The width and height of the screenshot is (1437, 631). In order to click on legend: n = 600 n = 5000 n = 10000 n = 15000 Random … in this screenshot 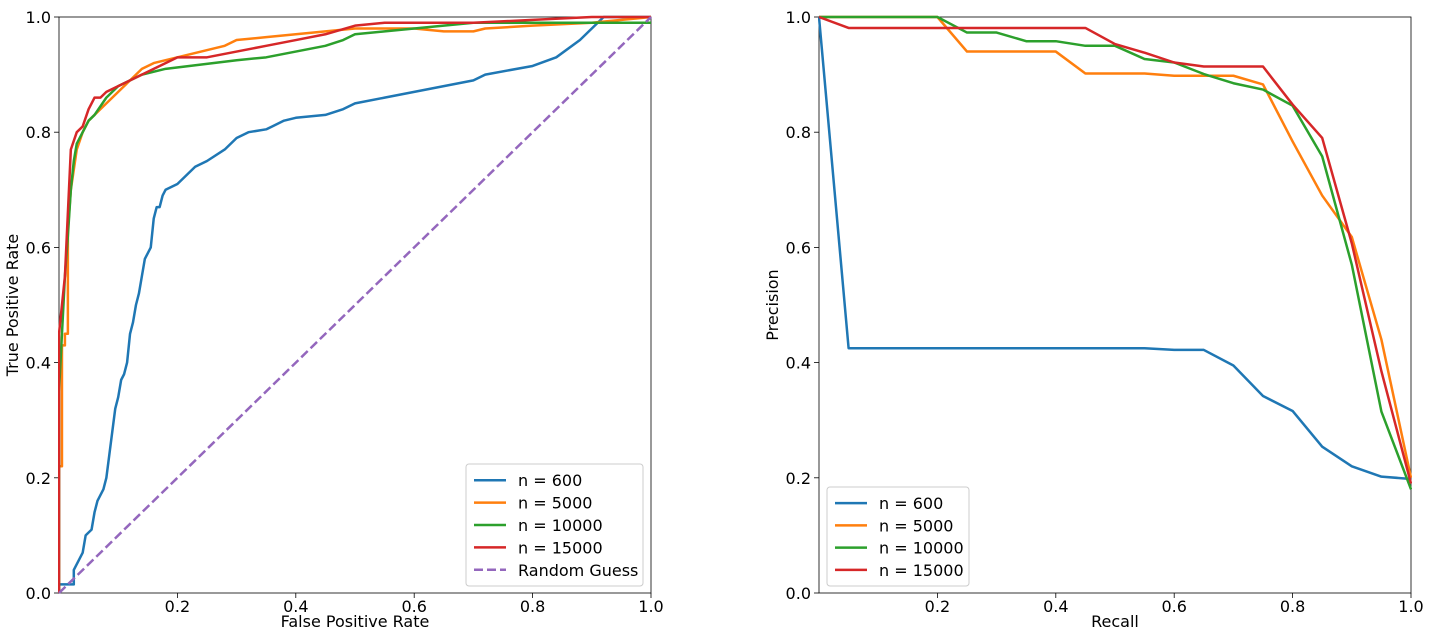, I will do `click(554, 525)`.